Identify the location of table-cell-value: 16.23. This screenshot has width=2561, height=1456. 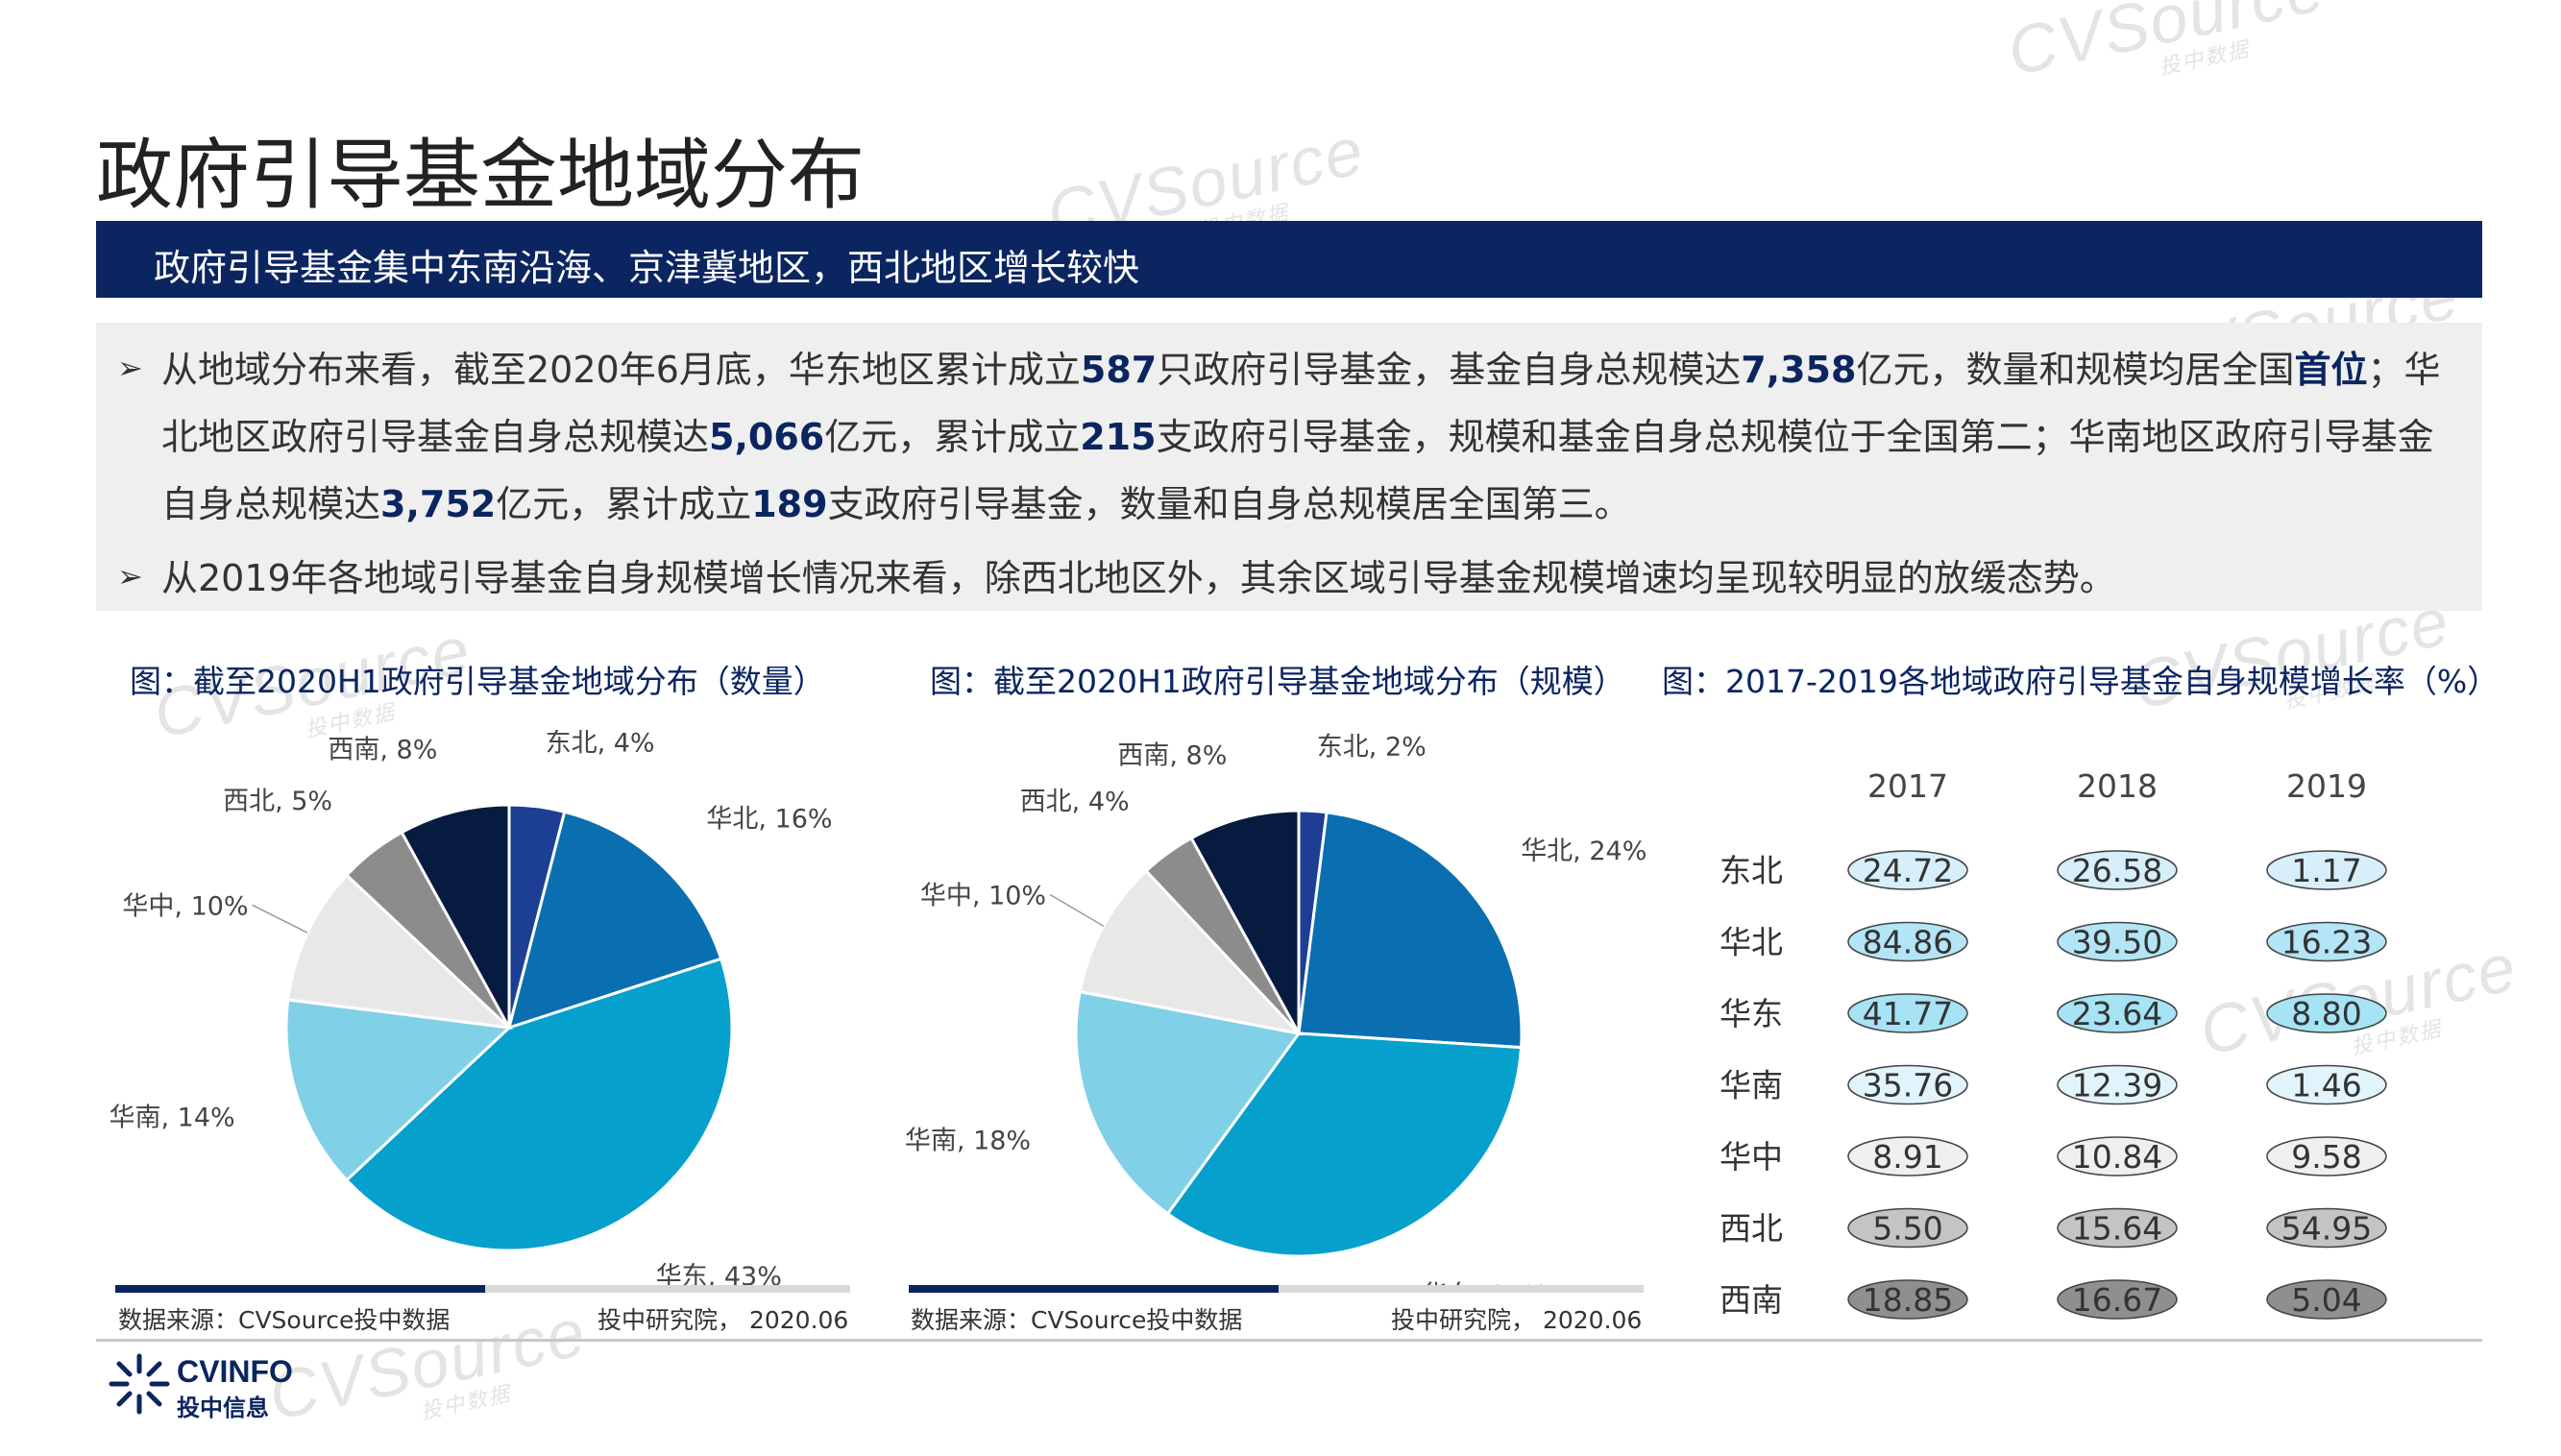
(2326, 943).